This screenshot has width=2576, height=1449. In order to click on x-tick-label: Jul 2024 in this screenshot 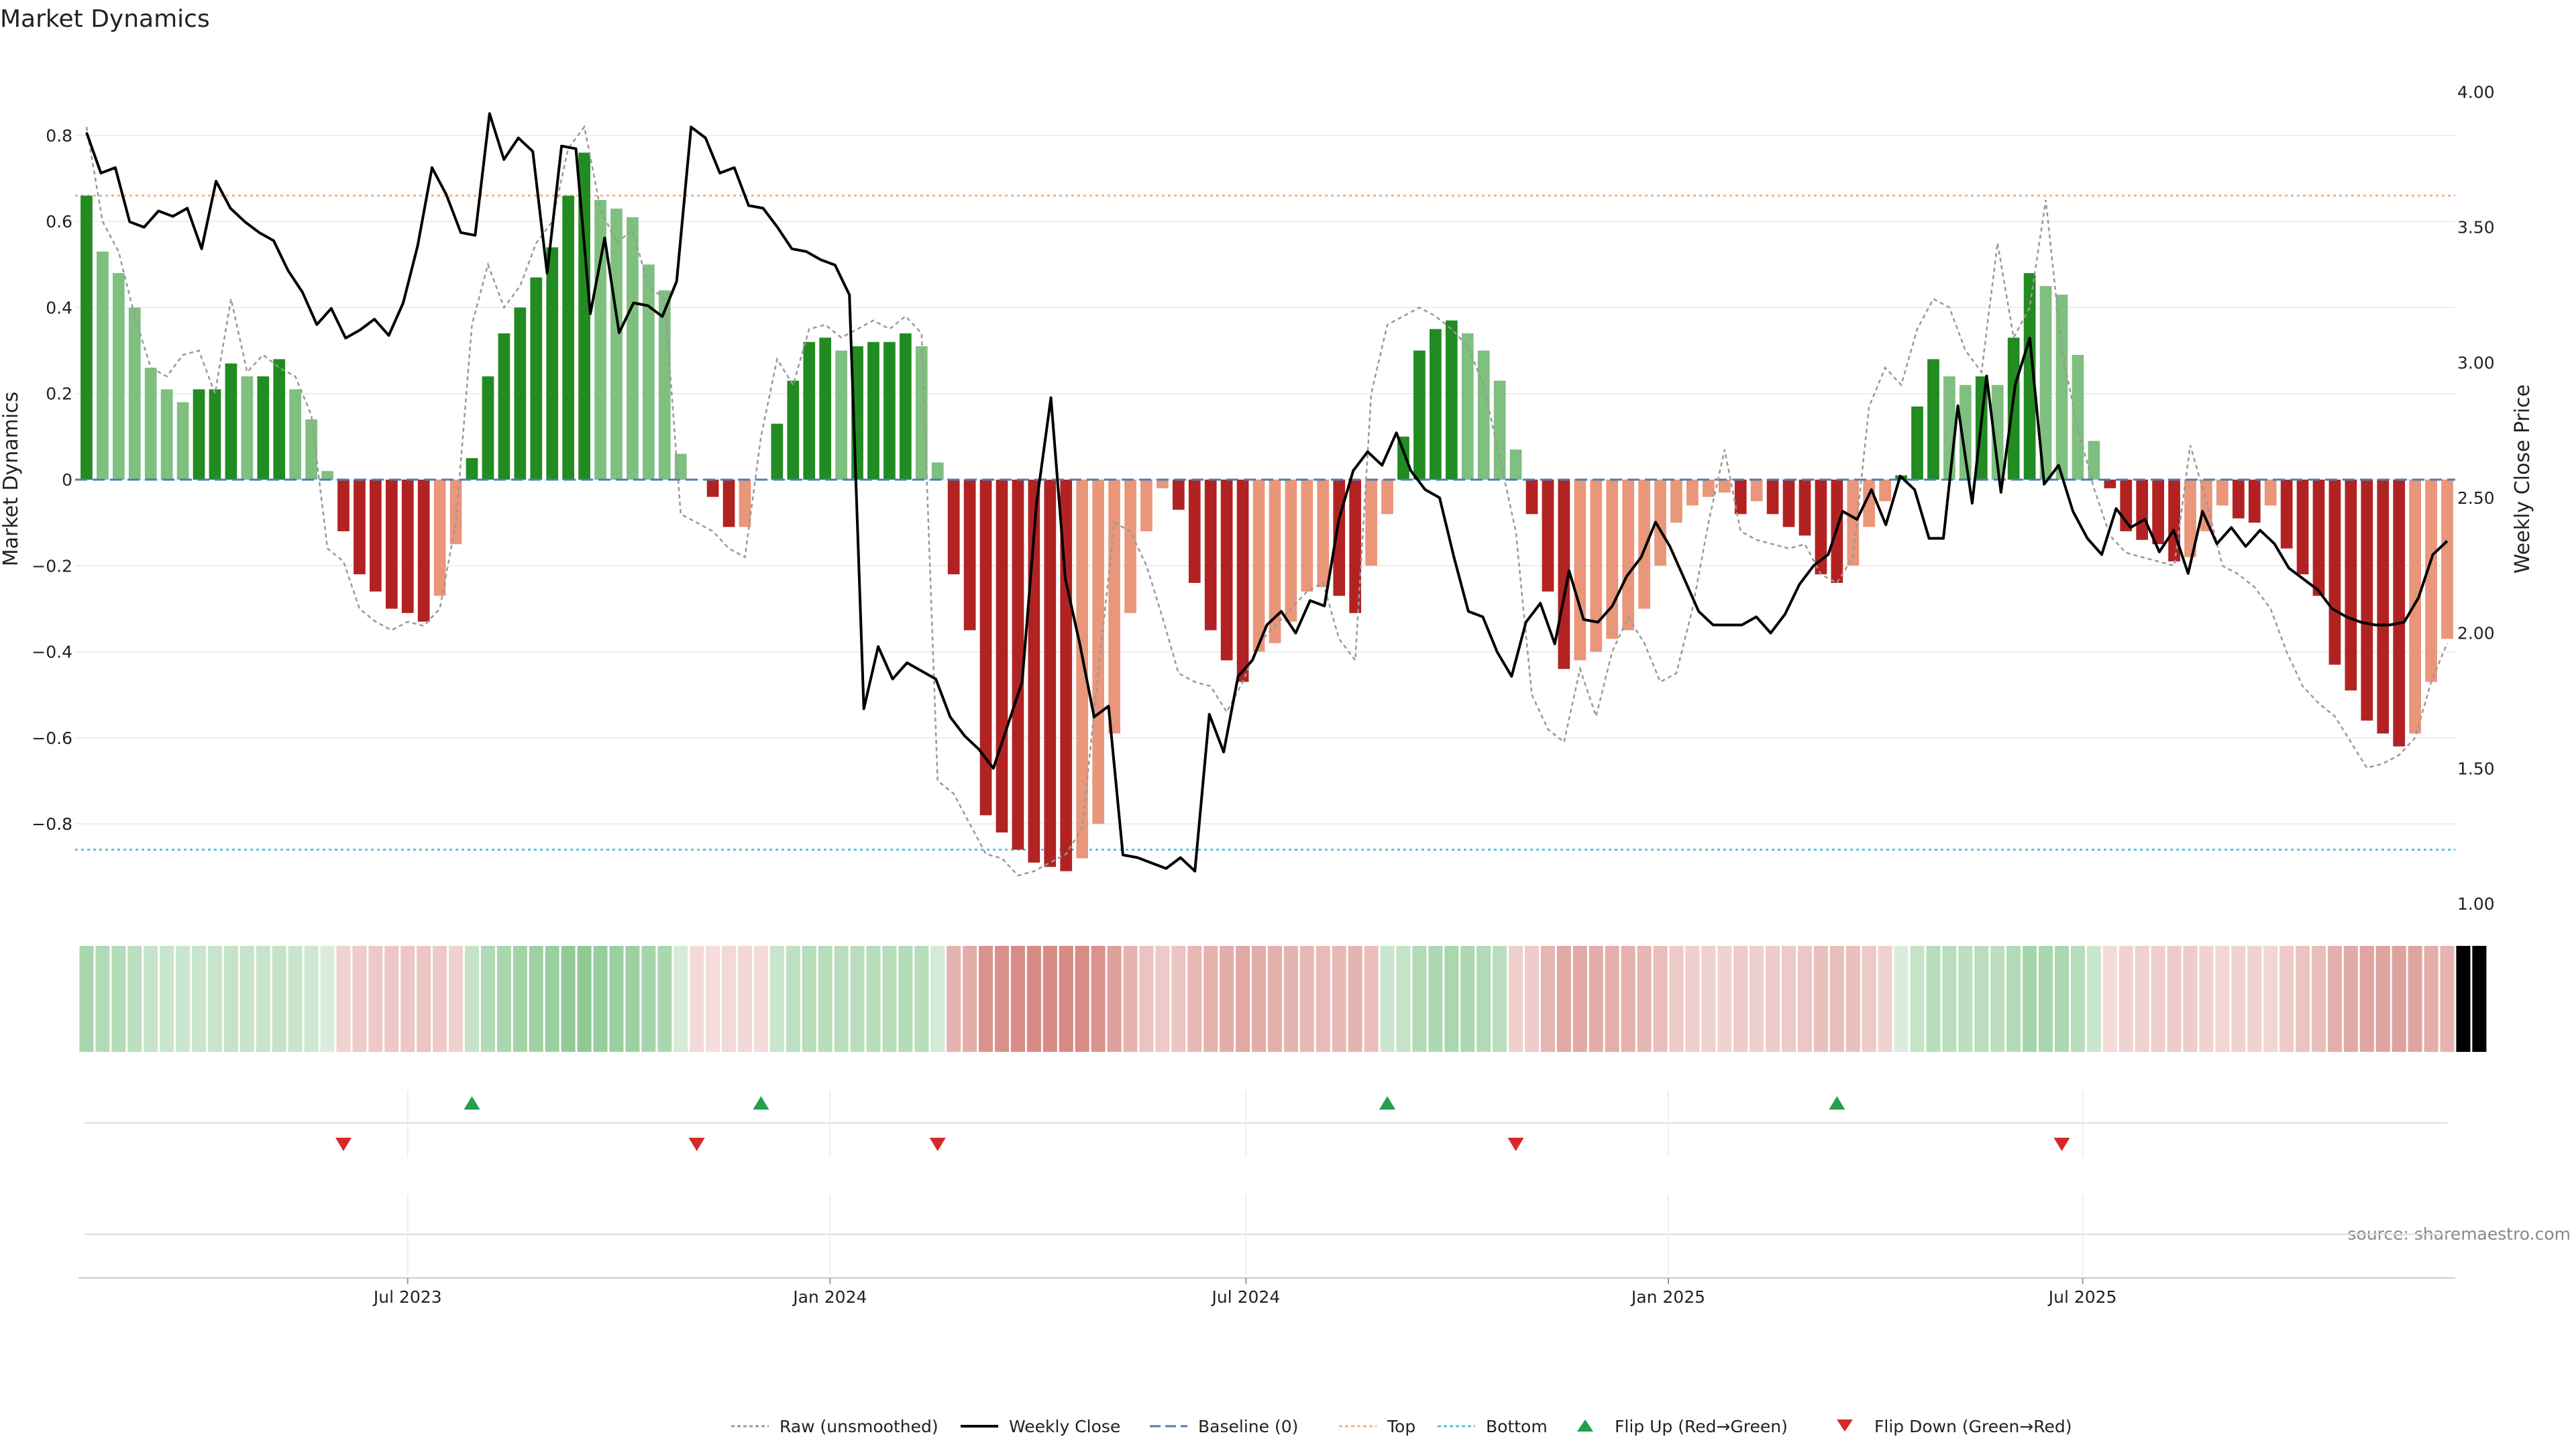, I will do `click(1246, 1297)`.